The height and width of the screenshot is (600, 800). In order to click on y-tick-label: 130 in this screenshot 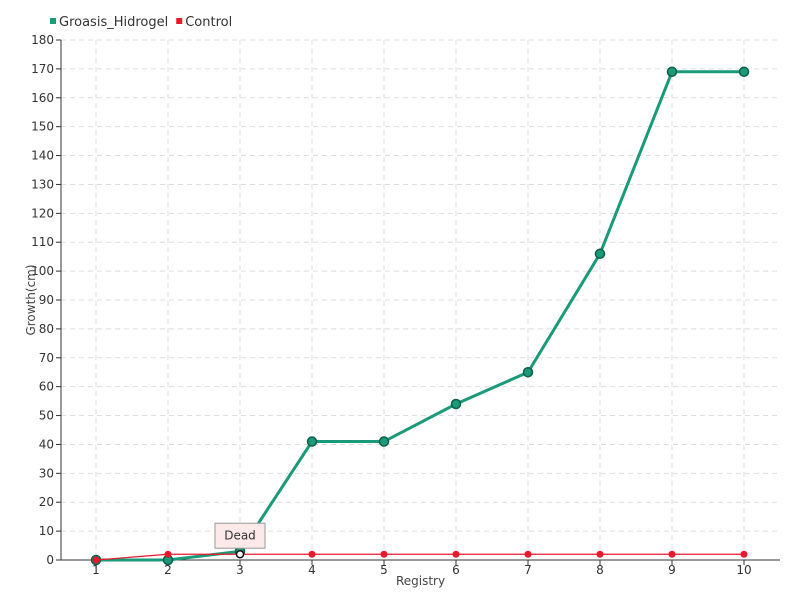, I will do `click(42, 184)`.